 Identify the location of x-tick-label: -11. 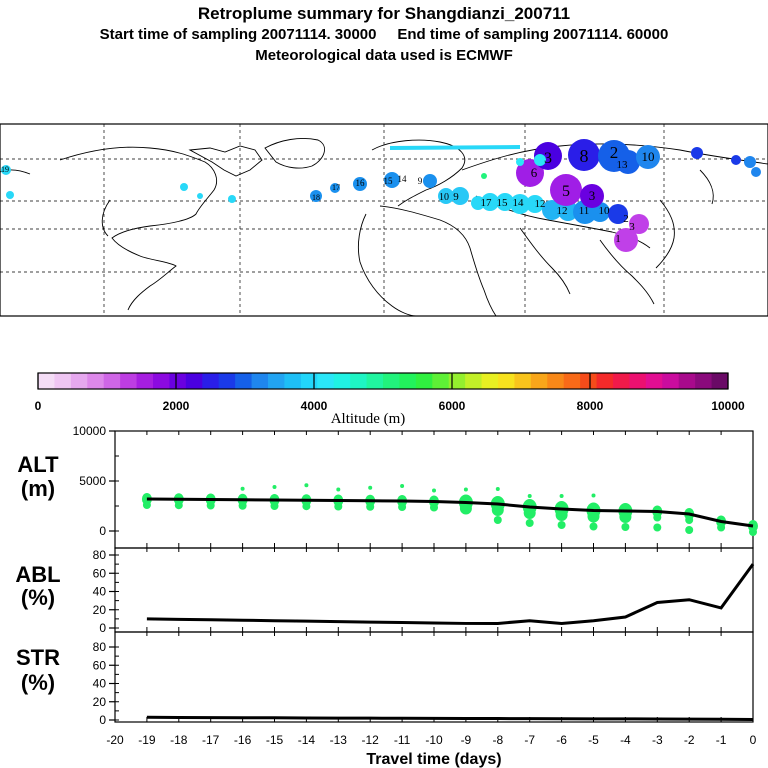
(402, 740).